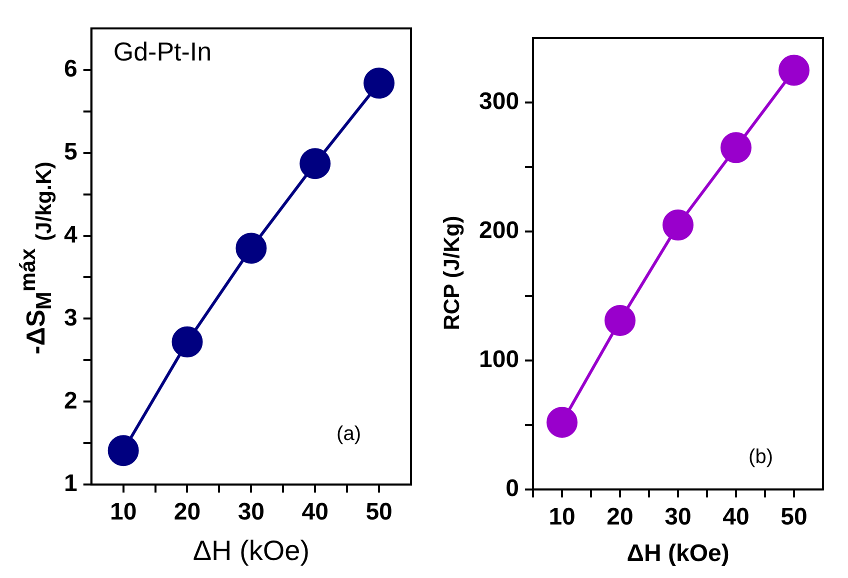 The image size is (848, 578). Describe the element at coordinates (513, 488) in the screenshot. I see `y-tick-label: 0` at that location.